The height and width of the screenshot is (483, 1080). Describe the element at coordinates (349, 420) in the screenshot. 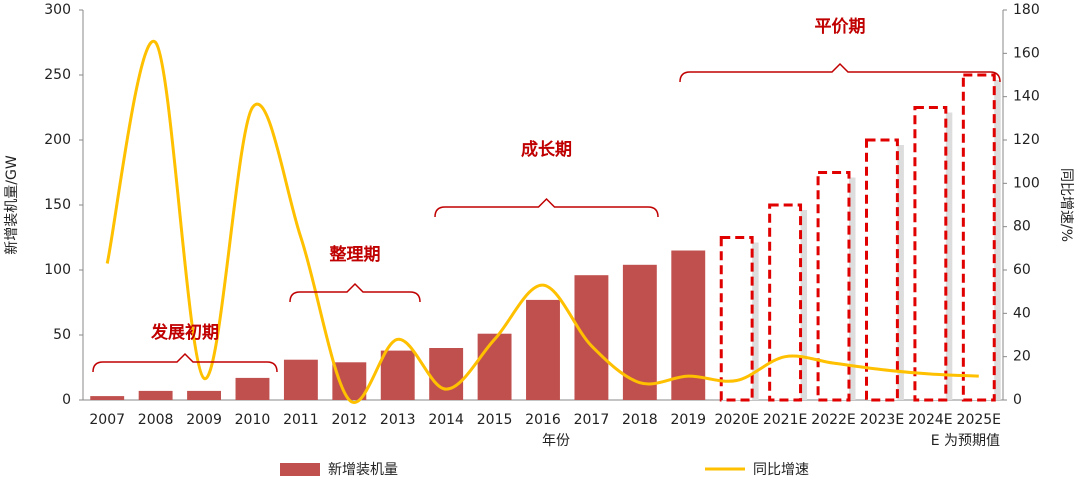

I see `x-tick-label: 2012` at that location.